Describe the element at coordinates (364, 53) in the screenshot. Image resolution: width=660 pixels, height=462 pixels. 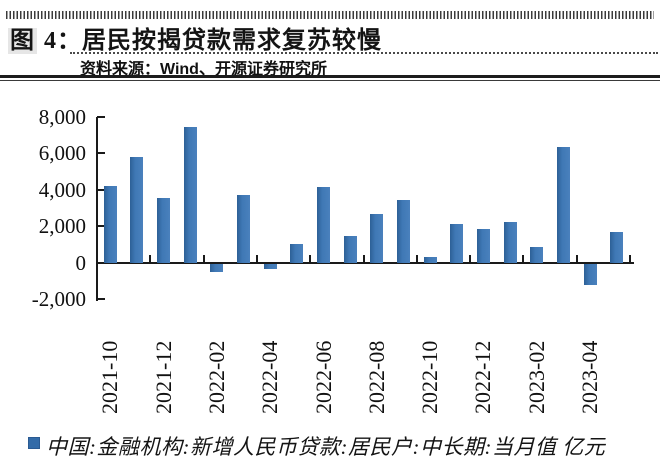
I see `title-separator` at that location.